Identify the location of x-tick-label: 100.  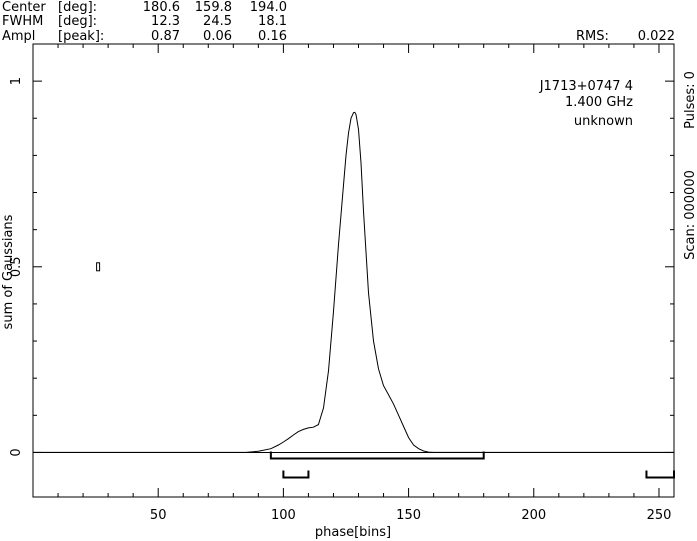
(283, 515).